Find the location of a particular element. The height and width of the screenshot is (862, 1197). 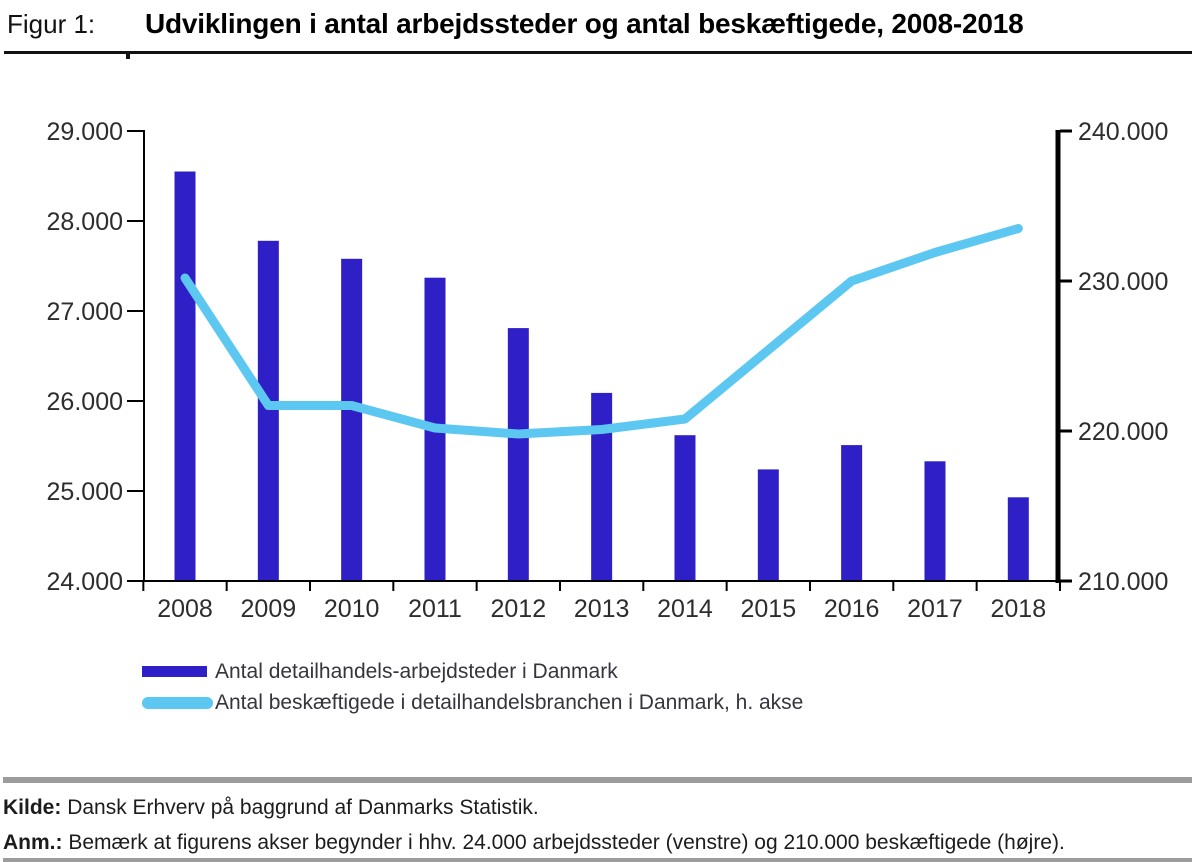

bar-2009 is located at coordinates (268, 411).